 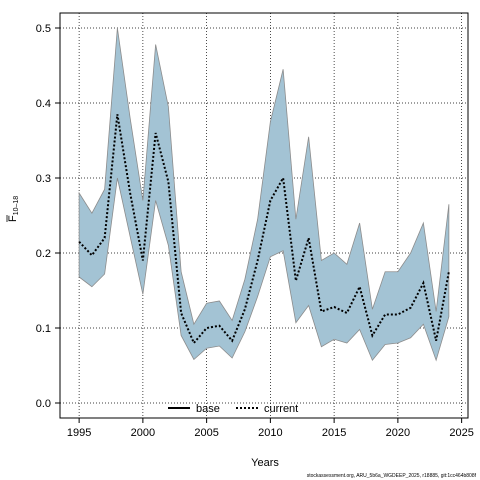 What do you see at coordinates (43, 104) in the screenshot?
I see `y-tick-label: 0.4` at bounding box center [43, 104].